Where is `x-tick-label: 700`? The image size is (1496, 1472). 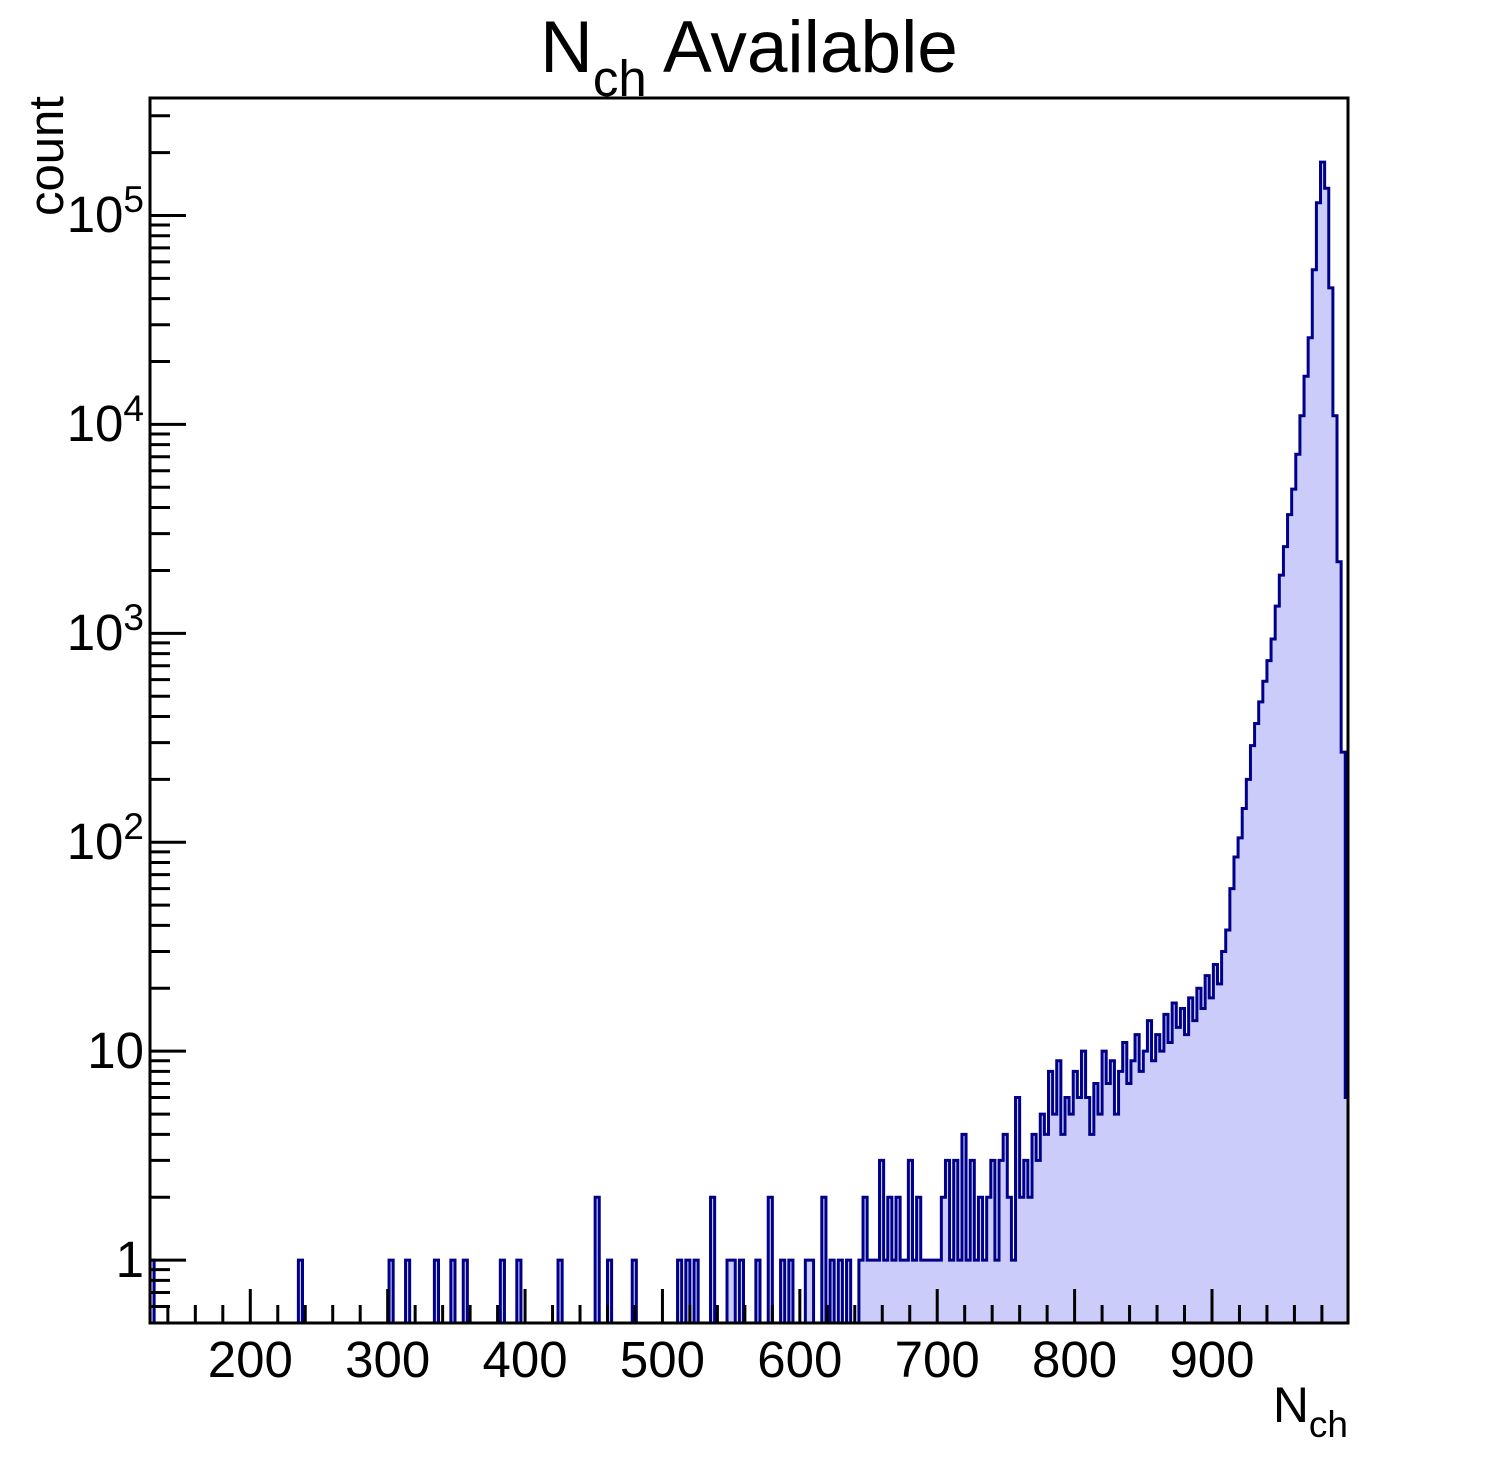
x-tick-label: 700 is located at coordinates (937, 1359).